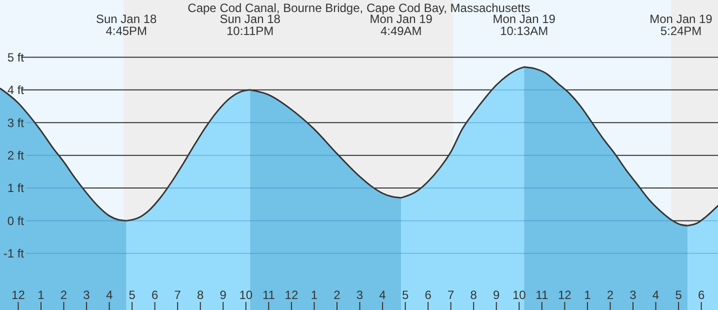 The height and width of the screenshot is (310, 718). Describe the element at coordinates (401, 25) in the screenshot. I see `annotation: Mon Jan 19 4:49AM` at that location.